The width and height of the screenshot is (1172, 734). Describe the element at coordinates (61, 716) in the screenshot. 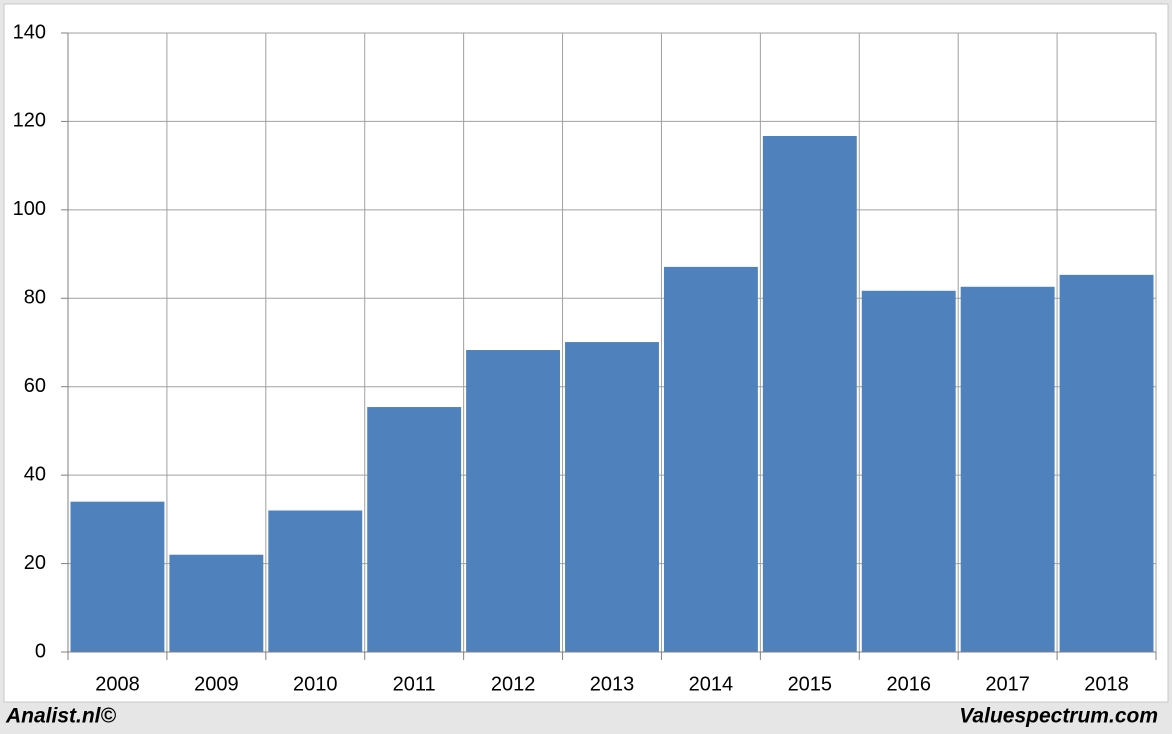

I see `credit-left: Analist.nl©` at that location.